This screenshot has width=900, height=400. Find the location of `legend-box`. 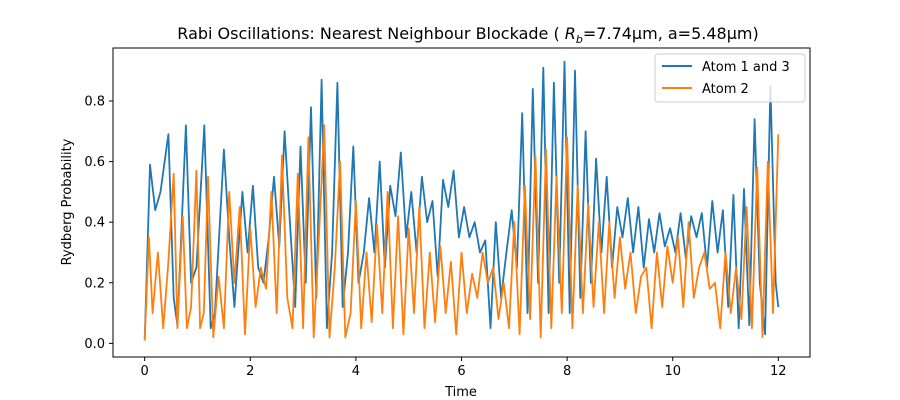

legend-box is located at coordinates (730, 78).